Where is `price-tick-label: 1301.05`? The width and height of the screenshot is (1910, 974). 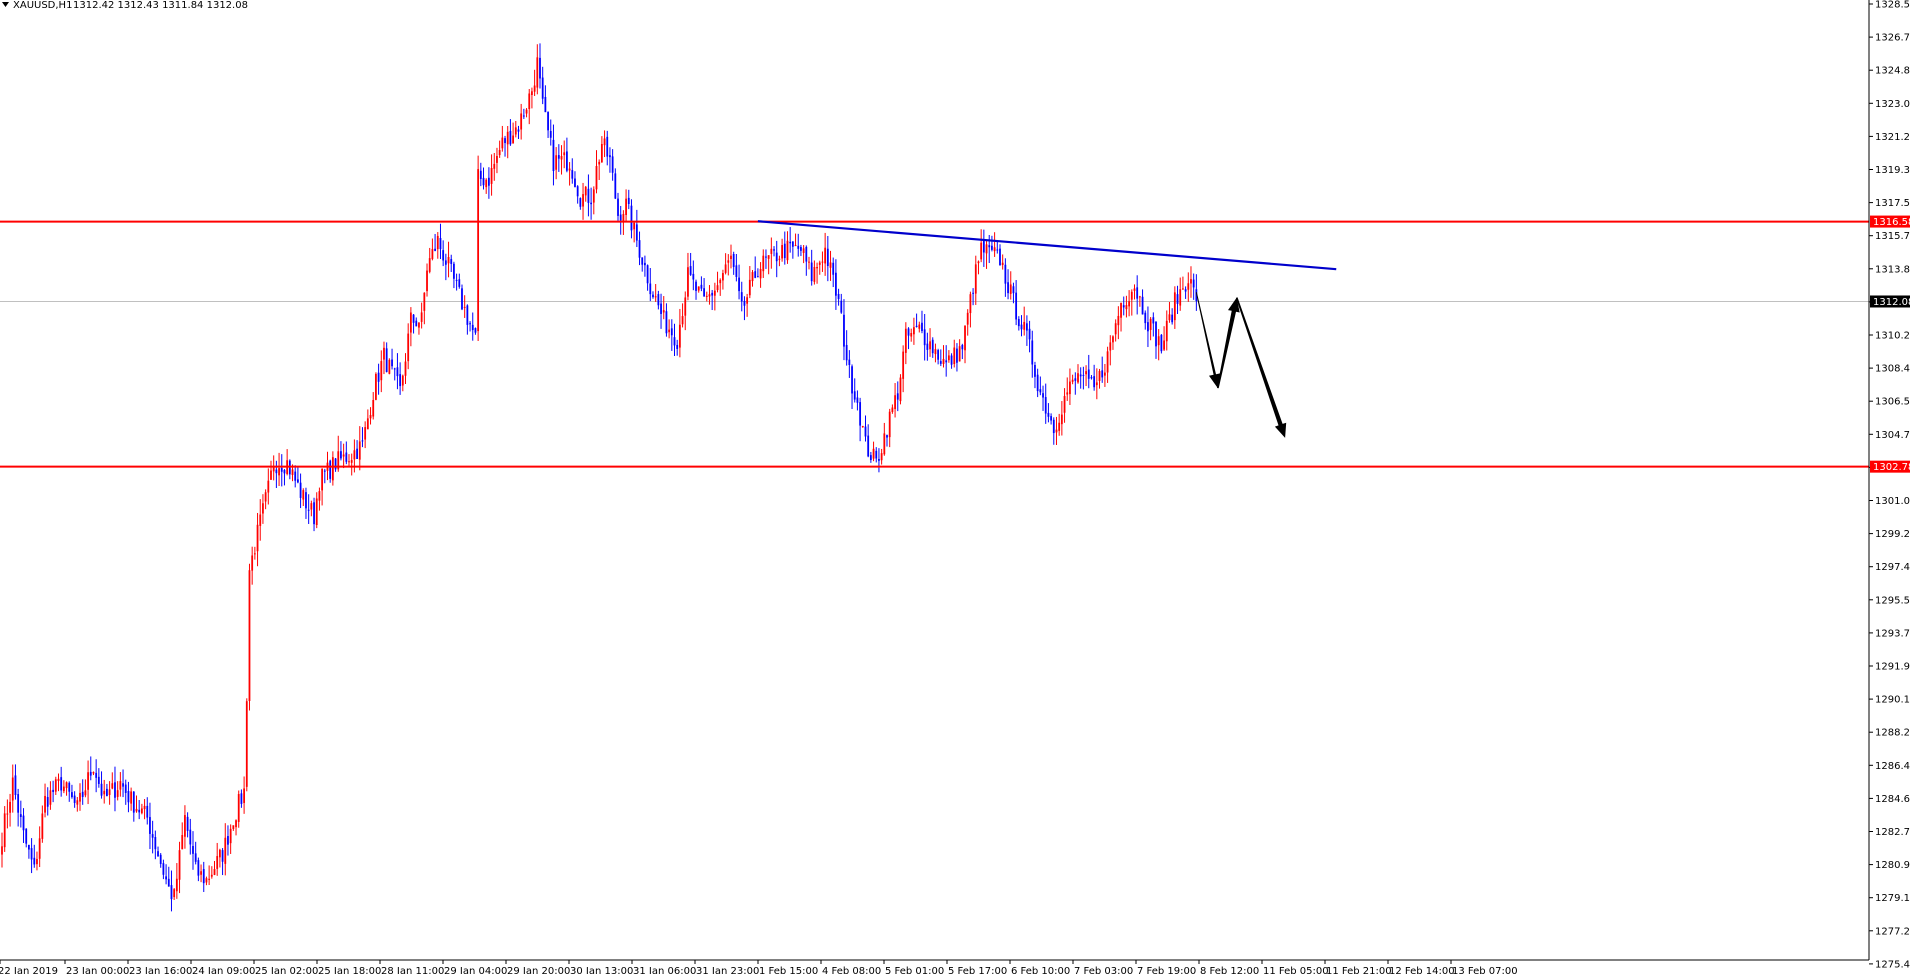 price-tick-label: 1301.05 is located at coordinates (1892, 501).